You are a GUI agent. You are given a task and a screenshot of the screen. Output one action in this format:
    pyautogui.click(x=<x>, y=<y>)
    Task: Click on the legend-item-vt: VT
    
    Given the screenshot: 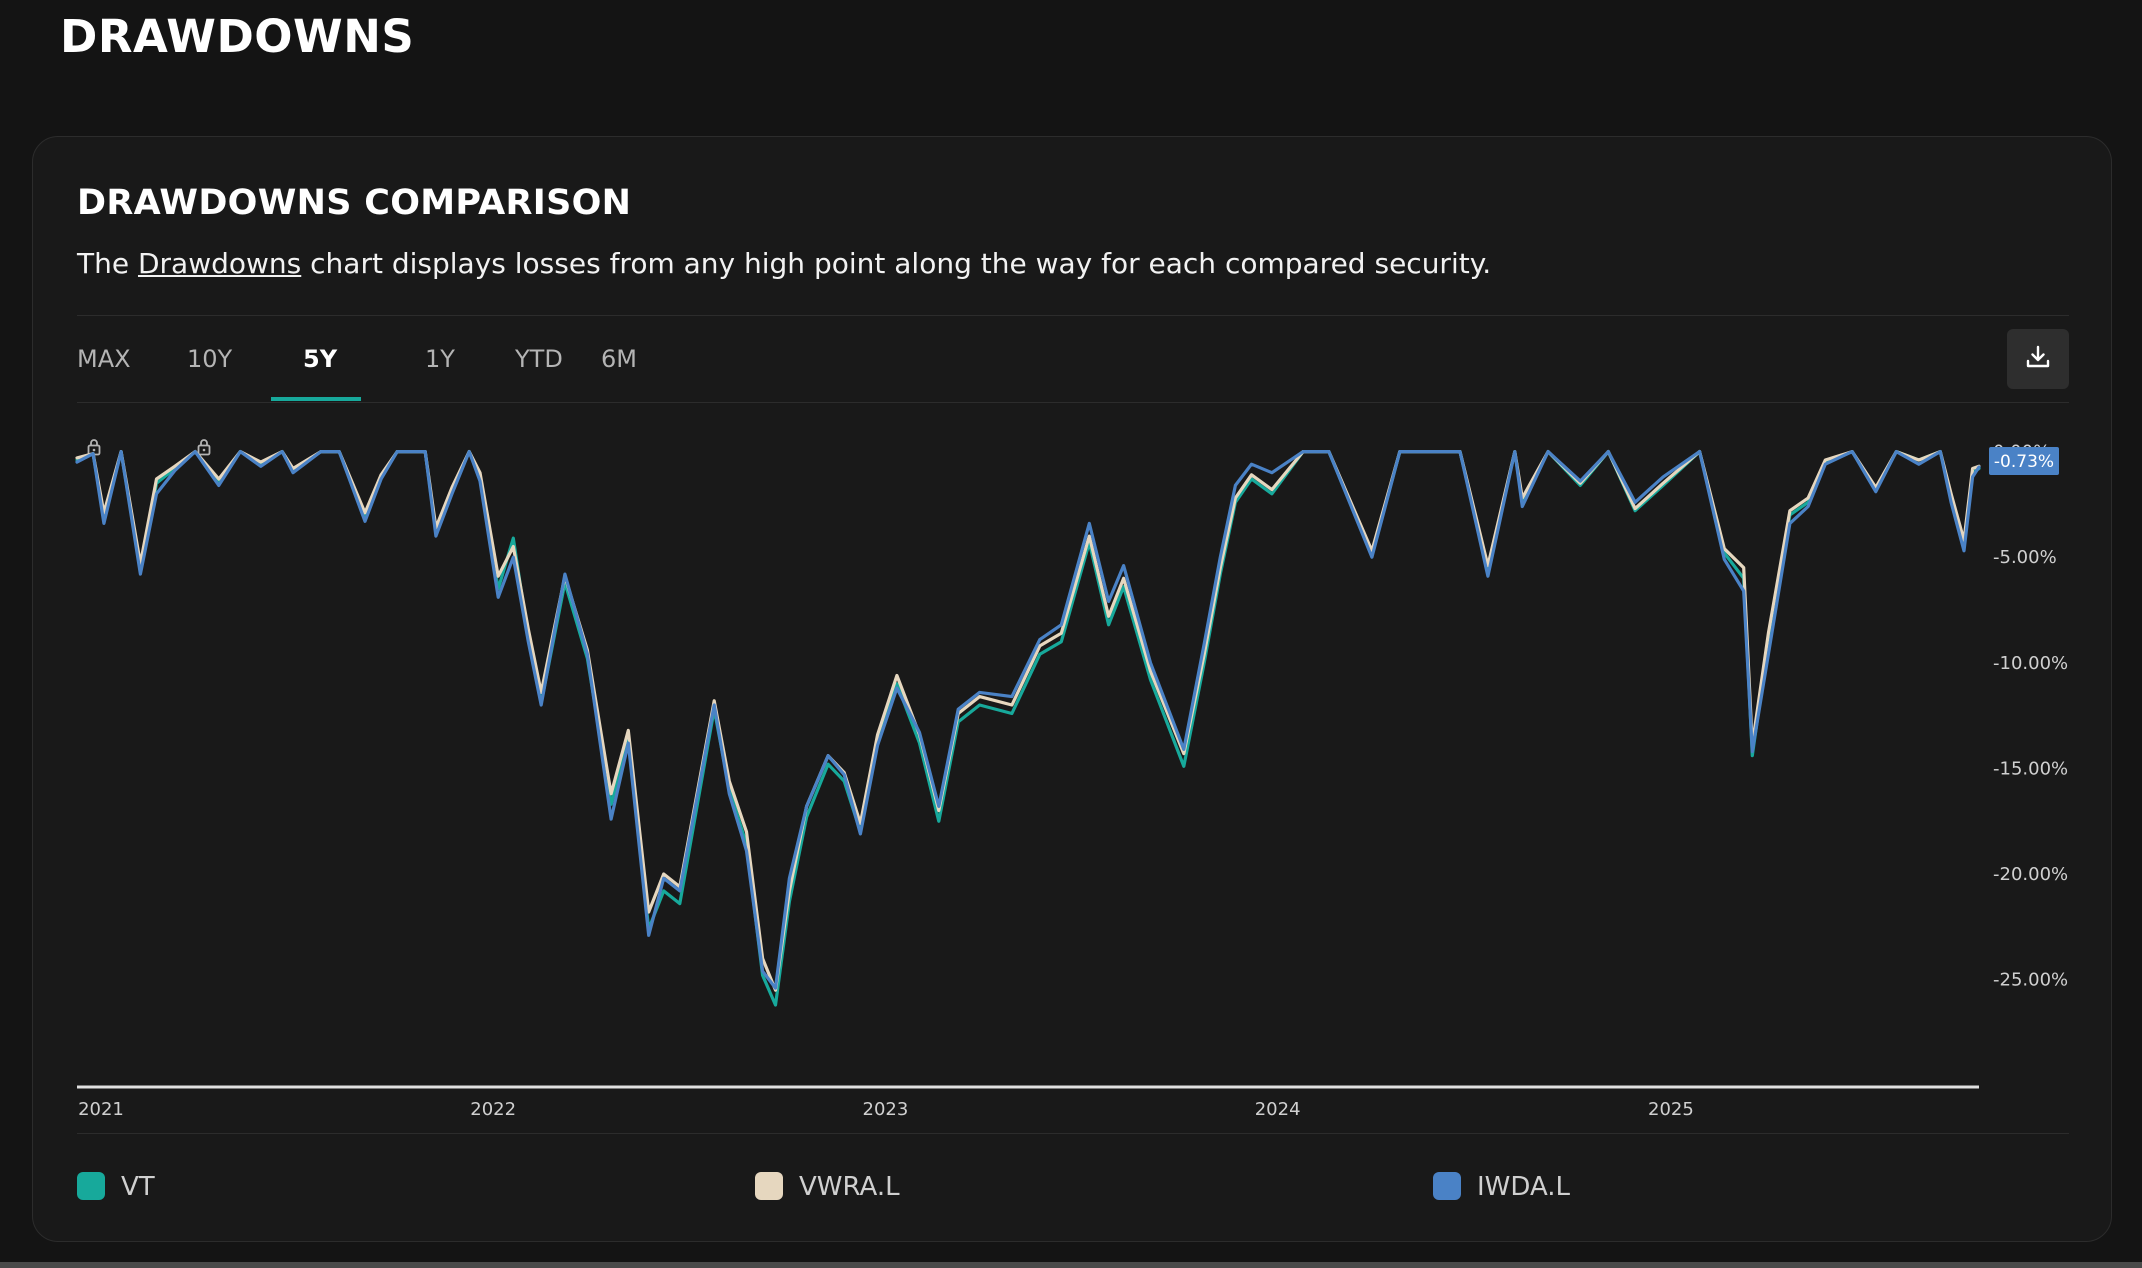 What is the action you would take?
    pyautogui.click(x=116, y=1187)
    